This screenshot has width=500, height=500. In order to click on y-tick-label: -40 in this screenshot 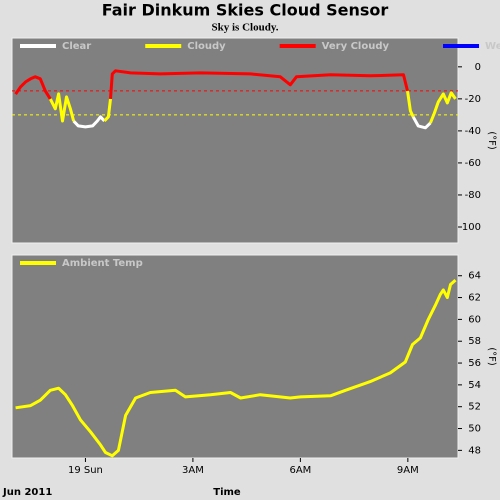, I will do `click(473, 131)`.